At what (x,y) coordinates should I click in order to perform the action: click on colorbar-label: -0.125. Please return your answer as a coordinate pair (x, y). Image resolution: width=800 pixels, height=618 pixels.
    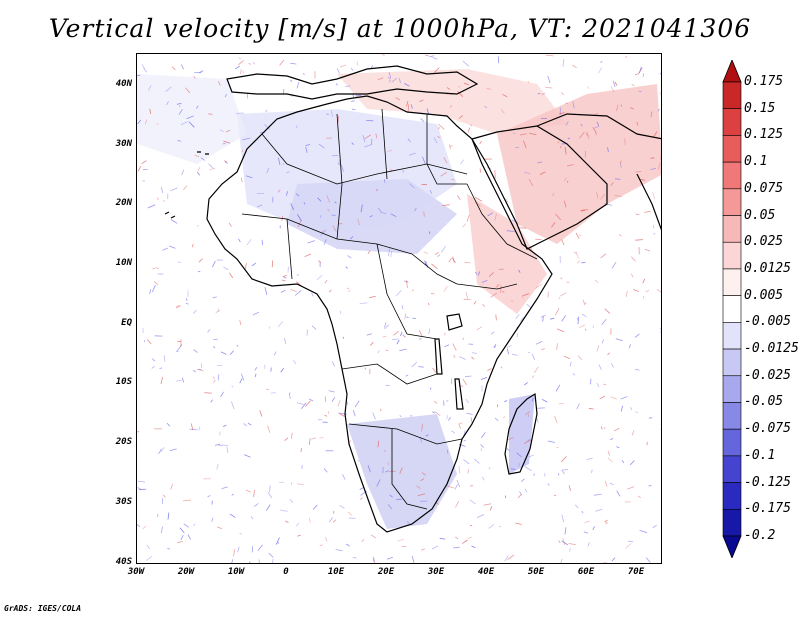
    Looking at the image, I should click on (767, 482).